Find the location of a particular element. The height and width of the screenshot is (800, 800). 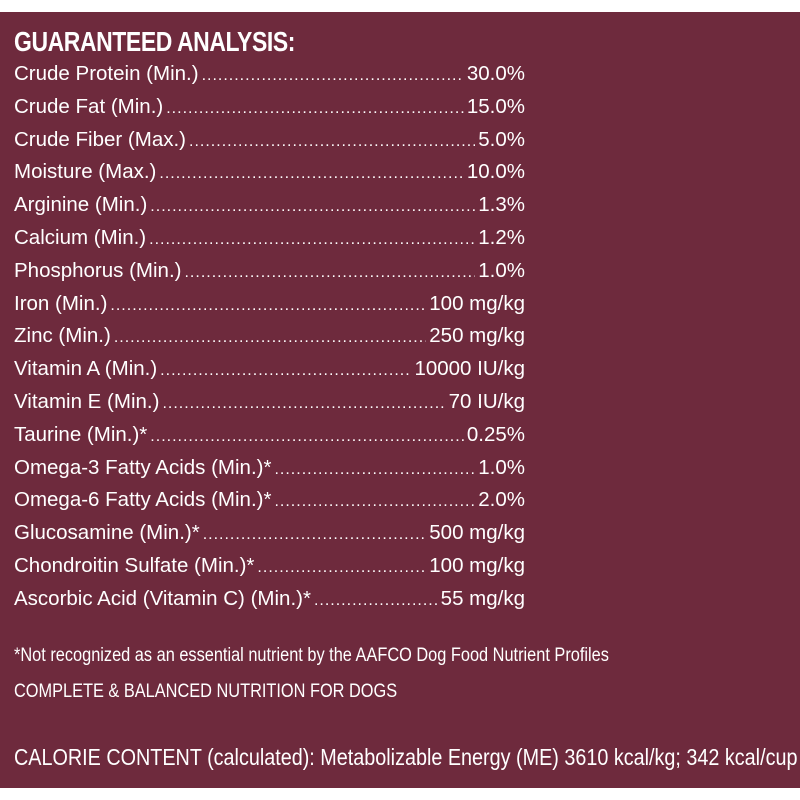

nutrient-value: 30.0% is located at coordinates (495, 73).